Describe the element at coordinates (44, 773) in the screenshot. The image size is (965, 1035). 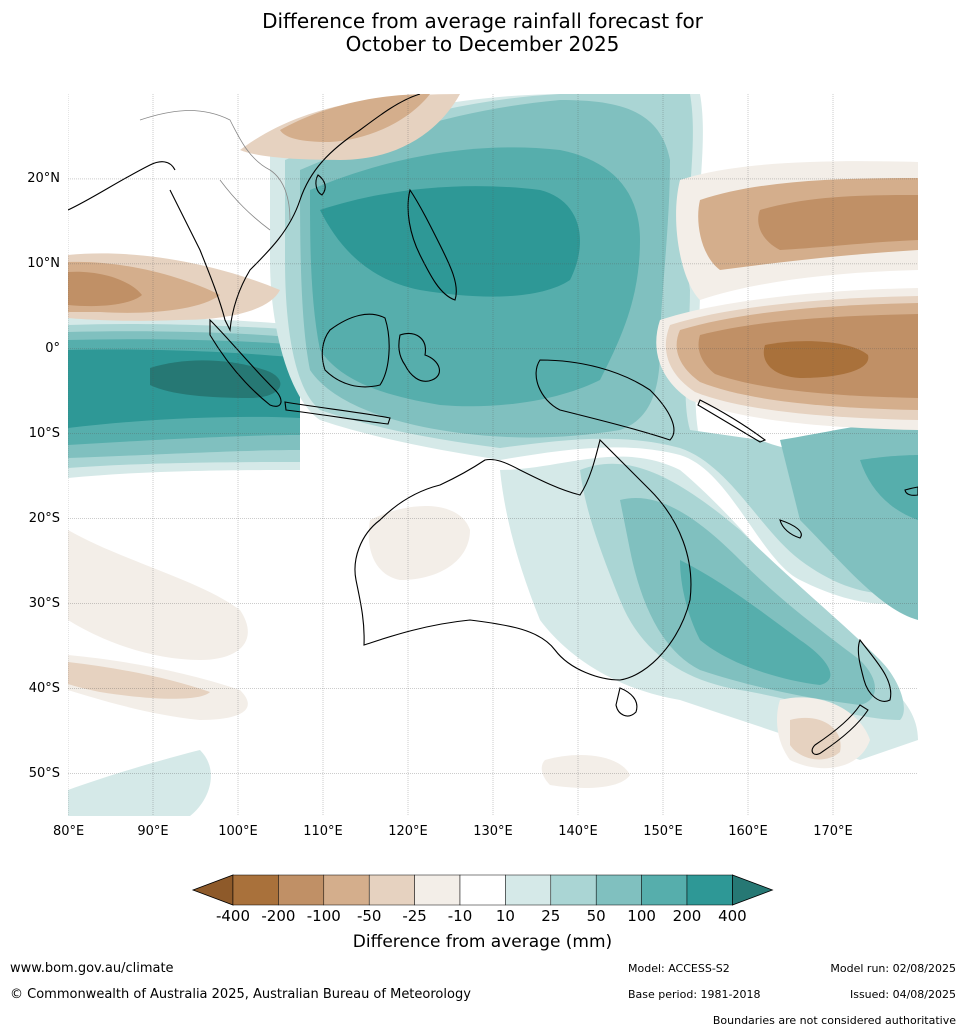
I see `lat-label--50: 50°S` at that location.